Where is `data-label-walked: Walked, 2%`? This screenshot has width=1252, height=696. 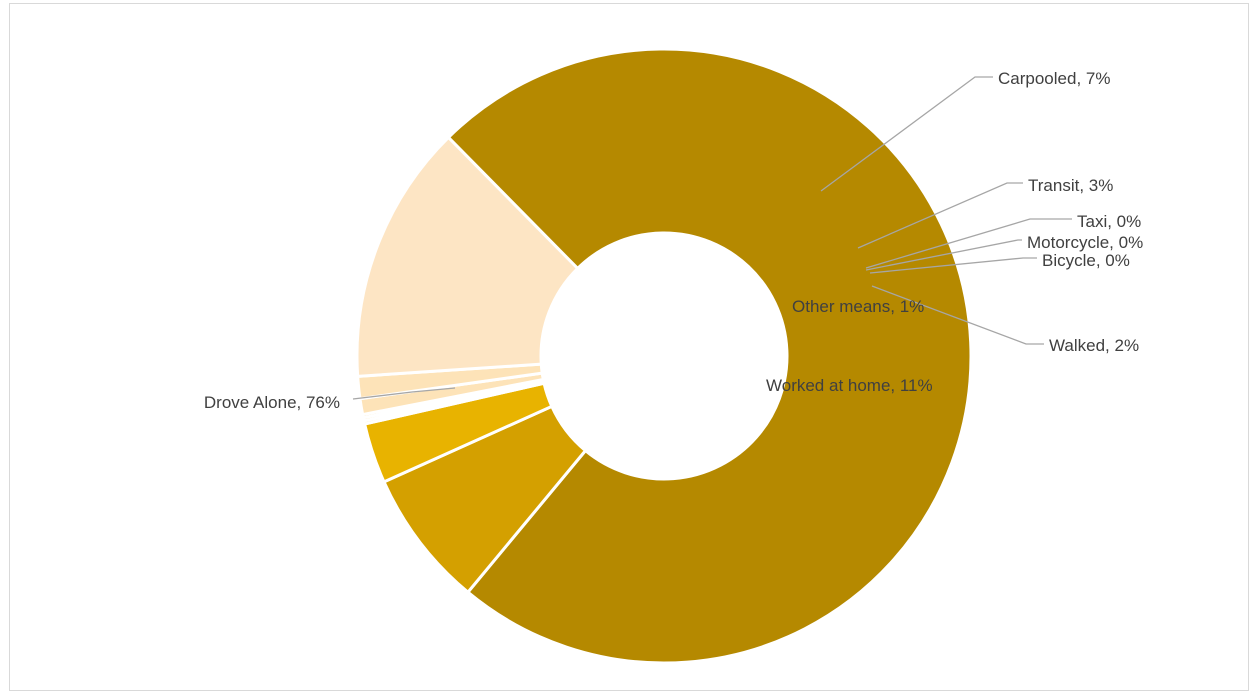
data-label-walked: Walked, 2% is located at coordinates (1094, 345).